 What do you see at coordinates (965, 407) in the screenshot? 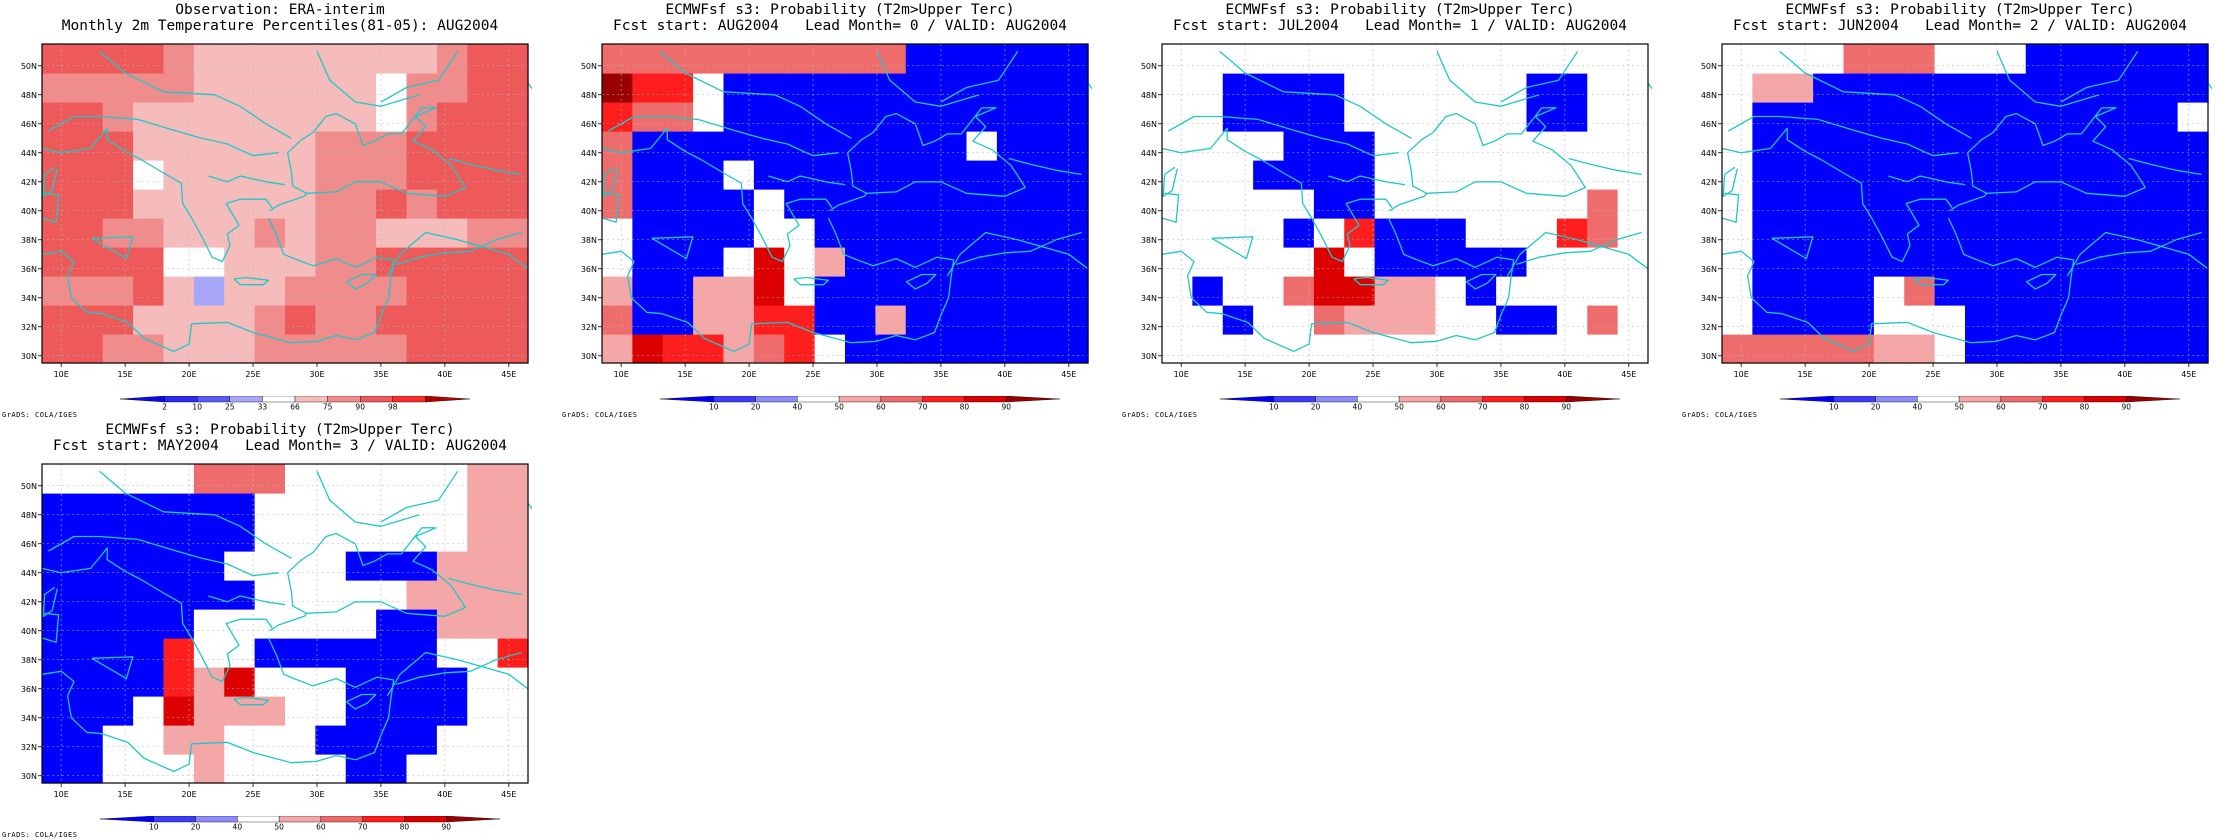
I see `colorbar-tick-label: 80` at bounding box center [965, 407].